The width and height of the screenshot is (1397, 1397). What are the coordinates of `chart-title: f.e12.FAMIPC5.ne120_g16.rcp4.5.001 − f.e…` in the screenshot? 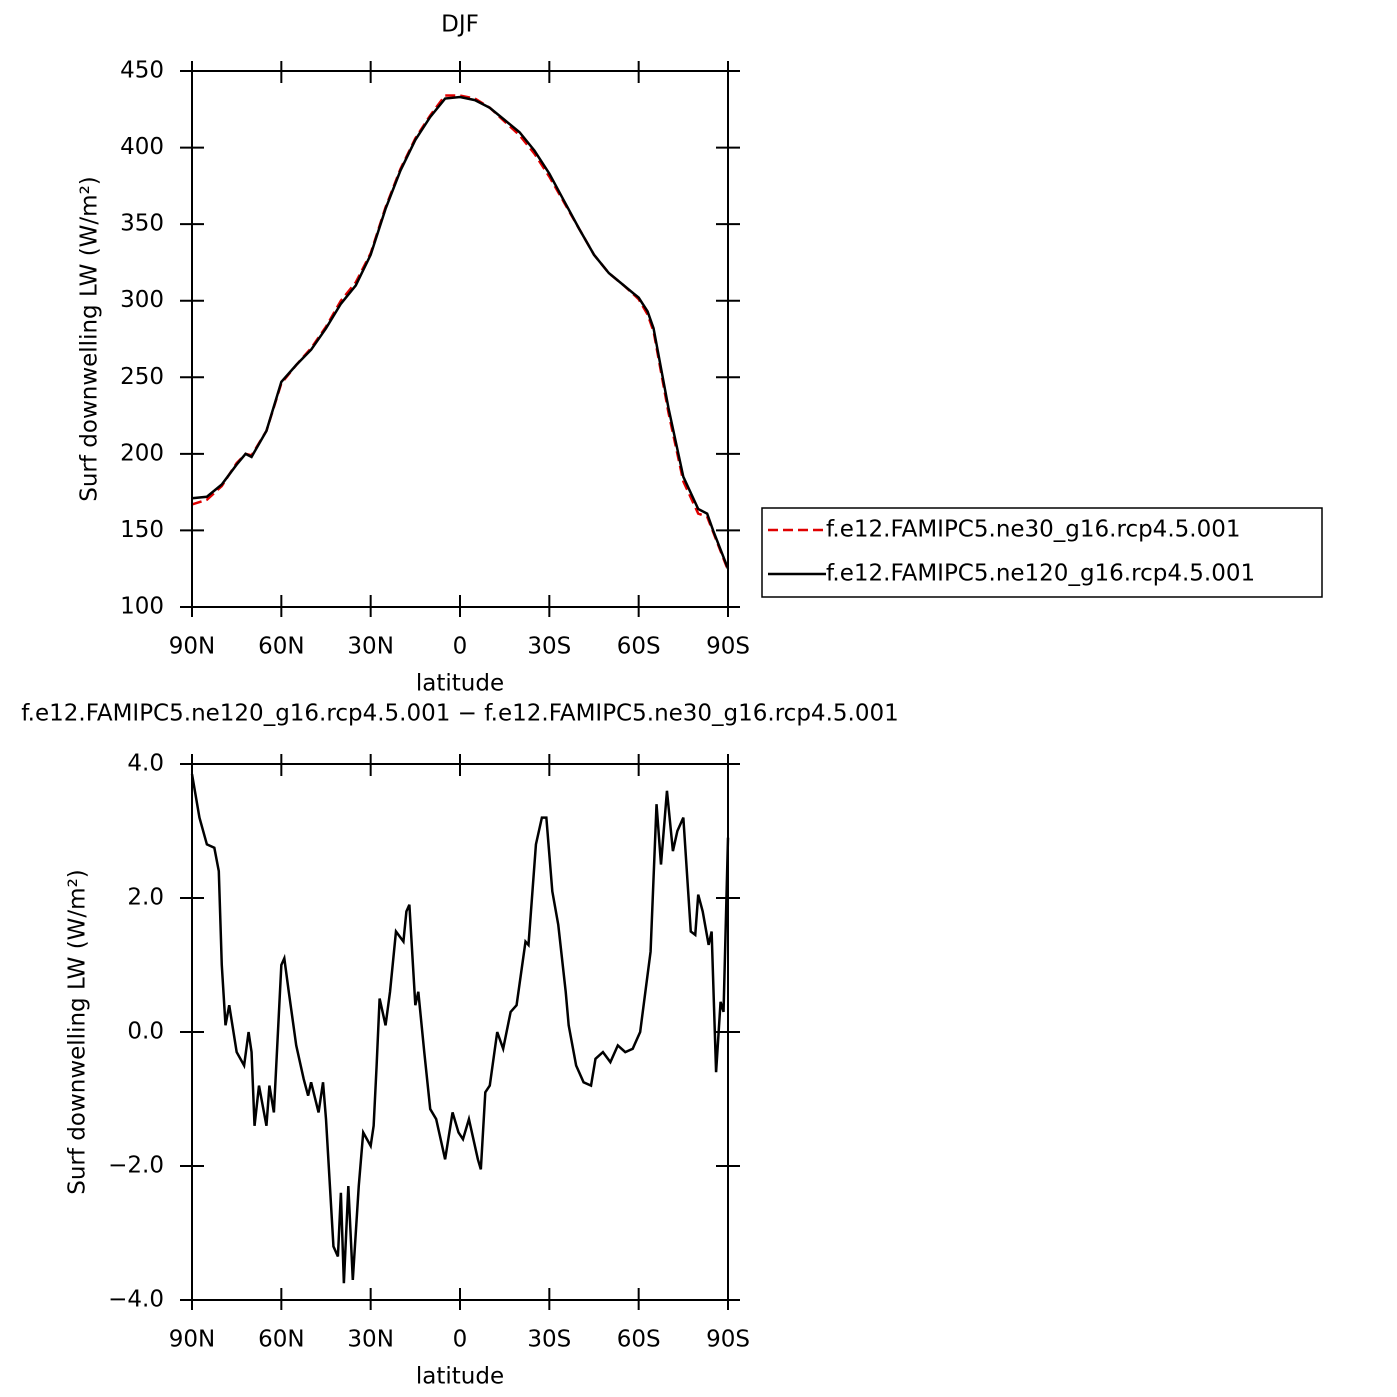 It's located at (459, 714).